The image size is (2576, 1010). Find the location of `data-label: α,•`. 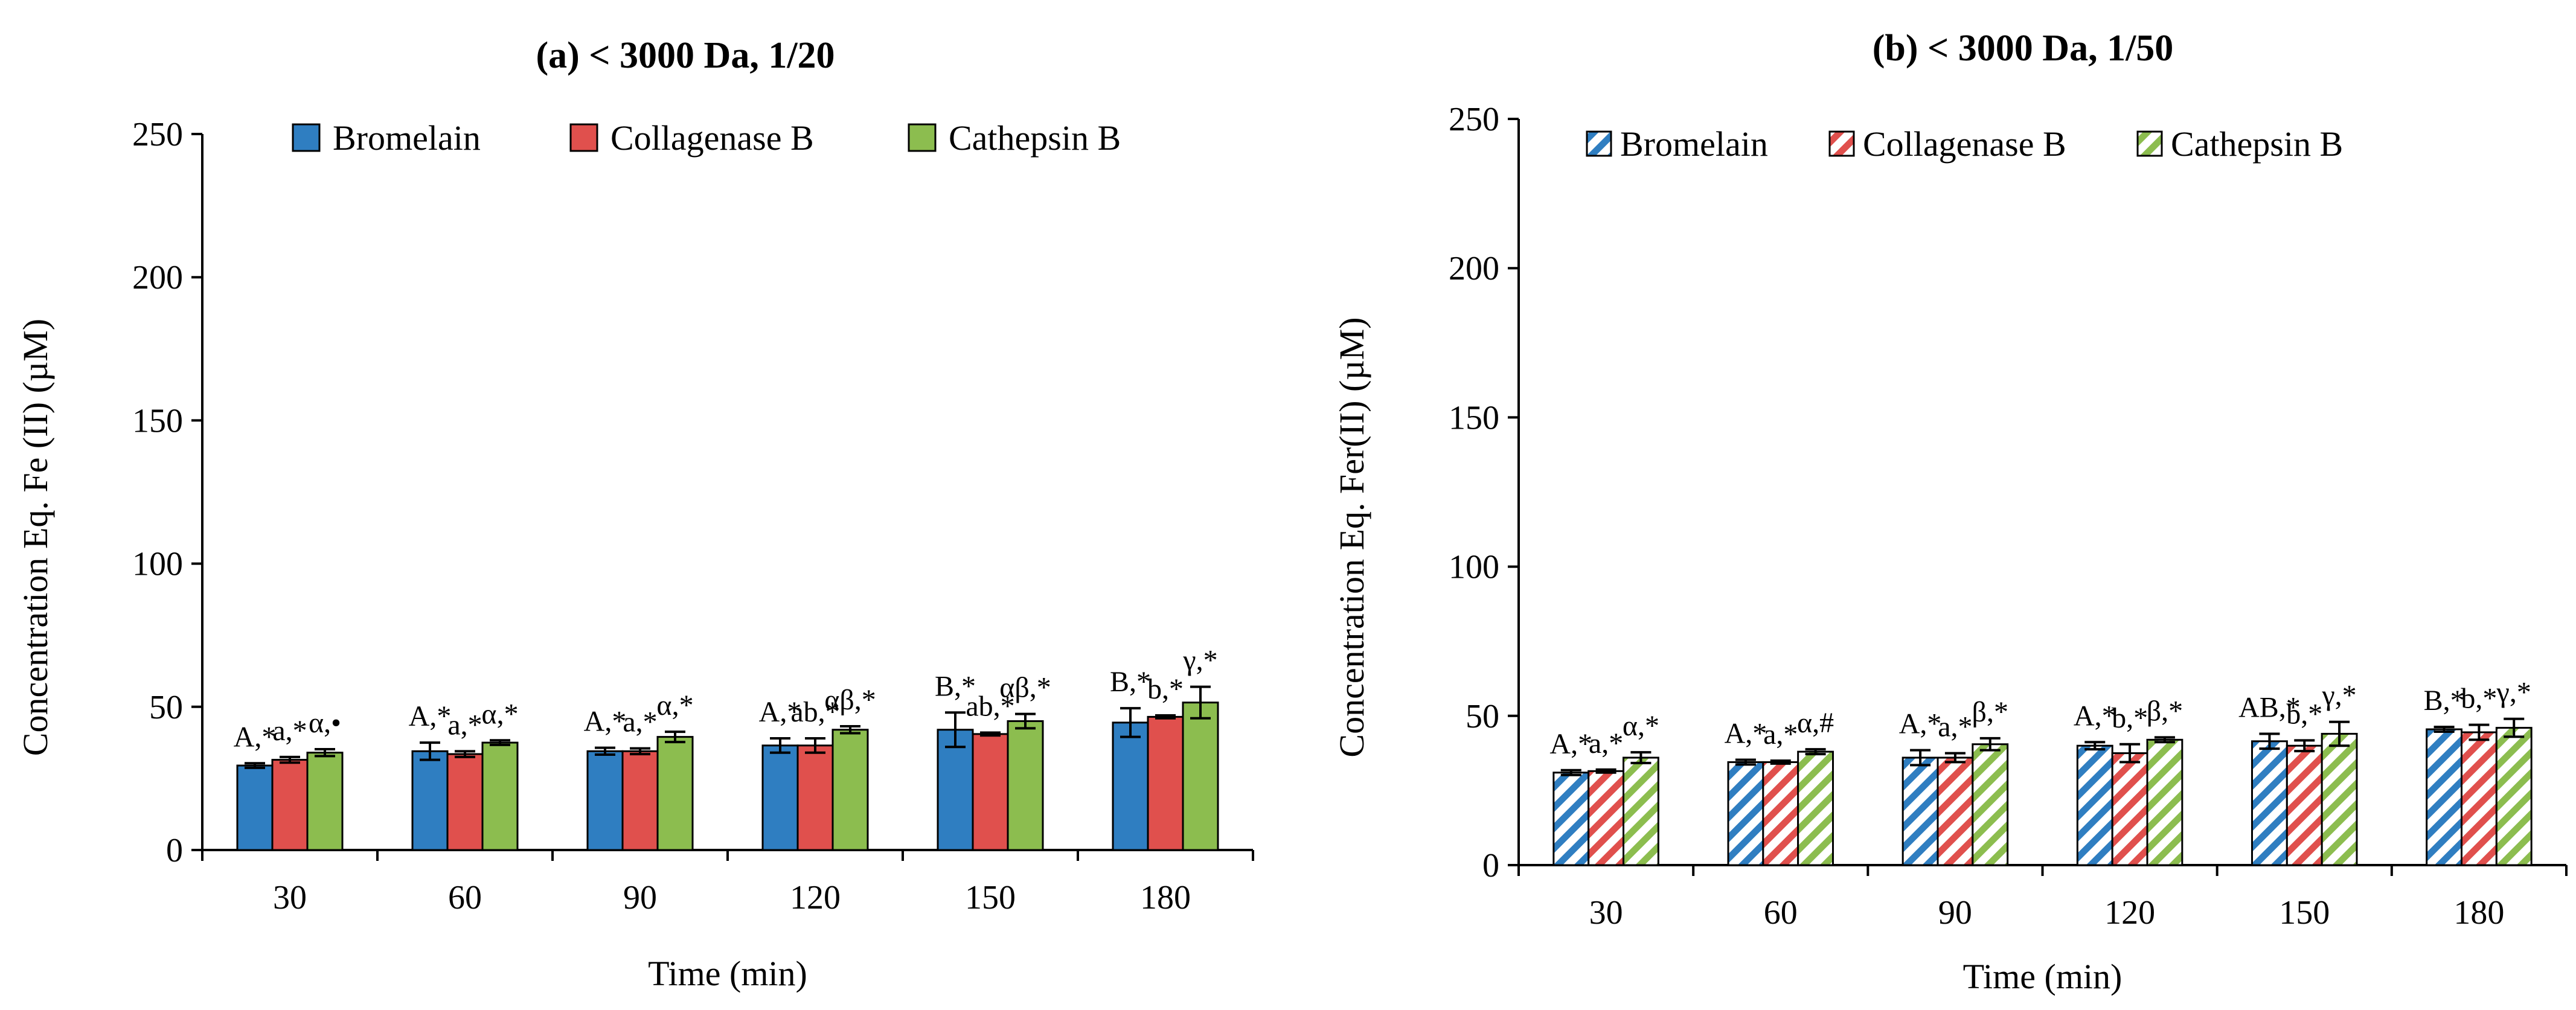

data-label: α,• is located at coordinates (325, 723).